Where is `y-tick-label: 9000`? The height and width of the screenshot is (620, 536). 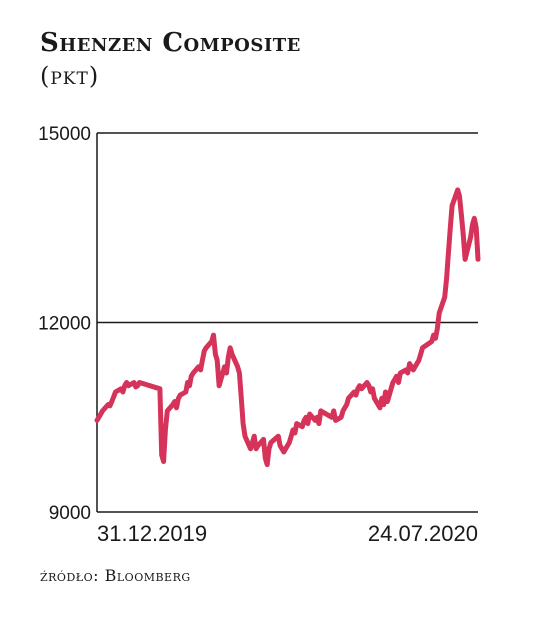
y-tick-label: 9000 is located at coordinates (70, 513).